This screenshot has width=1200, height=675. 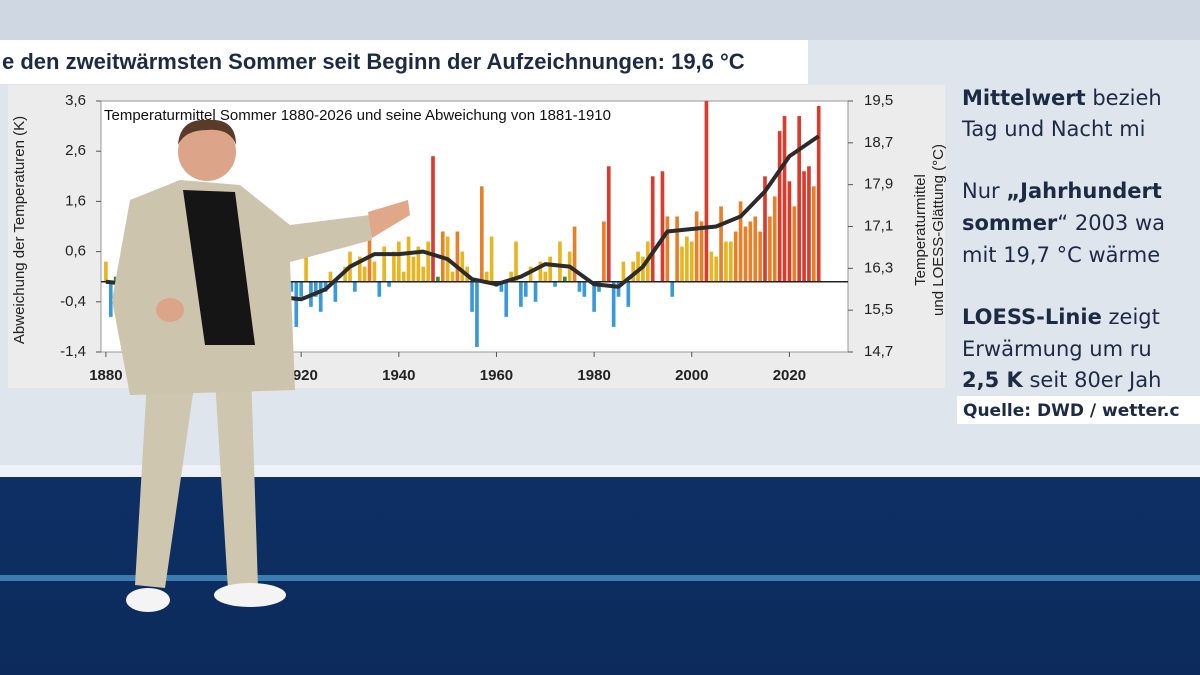 What do you see at coordinates (75, 150) in the screenshot?
I see `y-tick-label: 2,6` at bounding box center [75, 150].